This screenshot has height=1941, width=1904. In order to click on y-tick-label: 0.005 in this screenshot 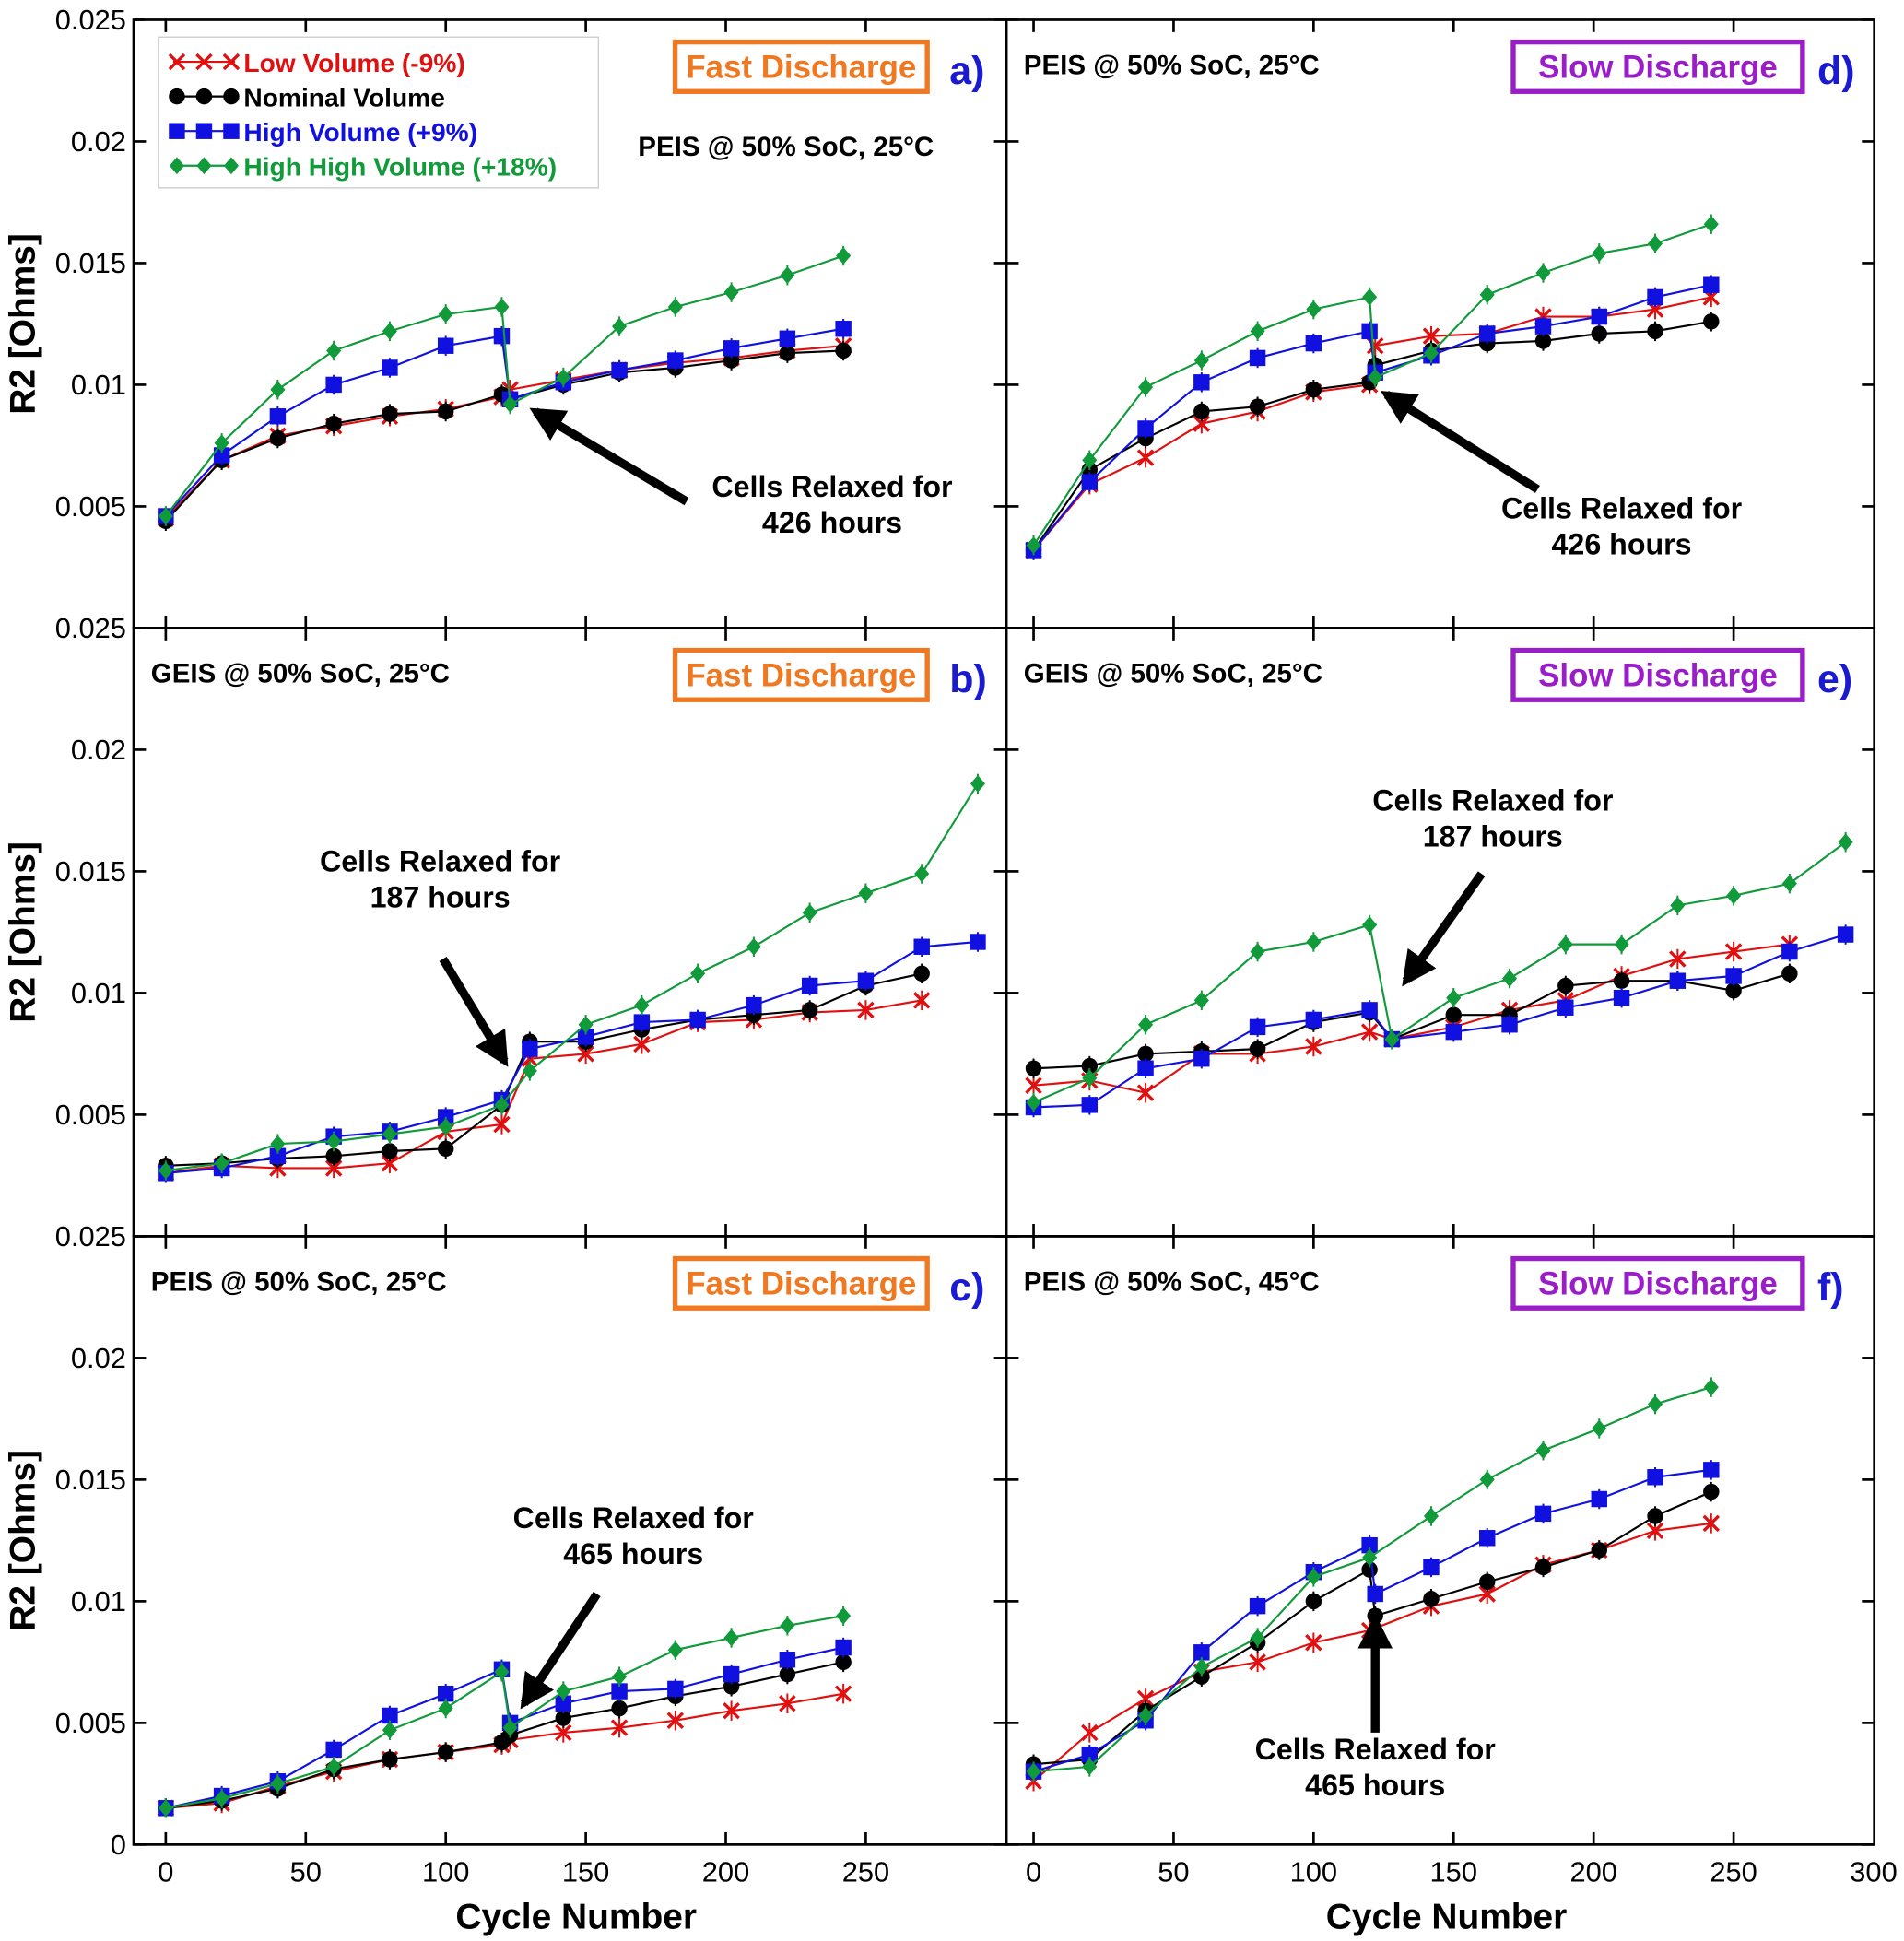, I will do `click(90, 1723)`.